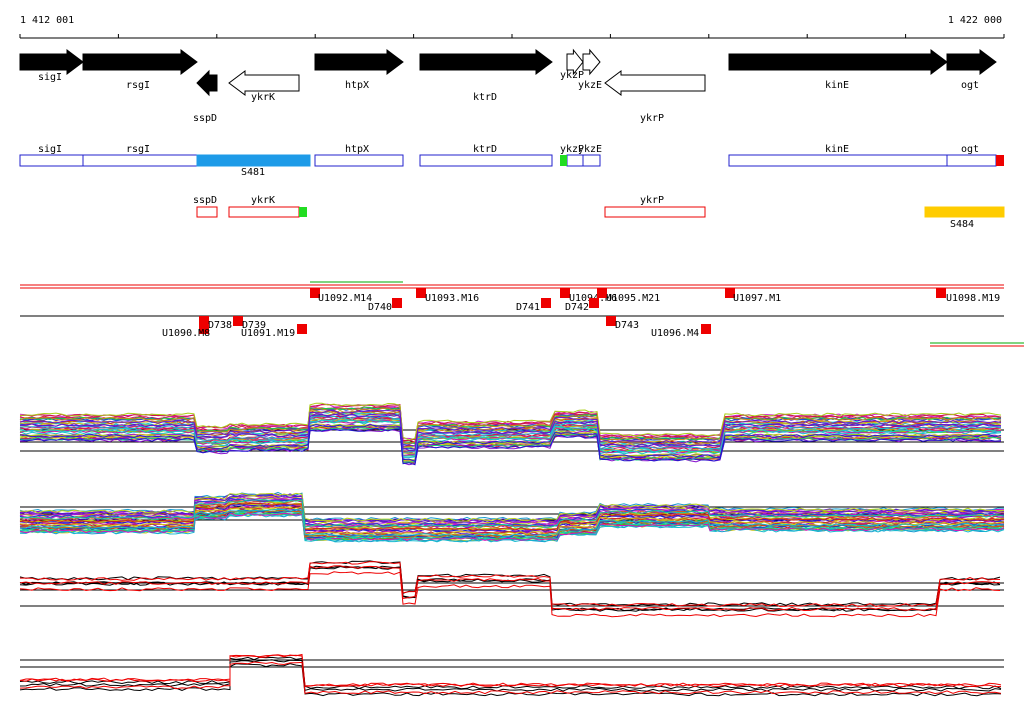 The width and height of the screenshot is (1024, 714). Describe the element at coordinates (50, 77) in the screenshot. I see `gene-label: sigI` at that location.